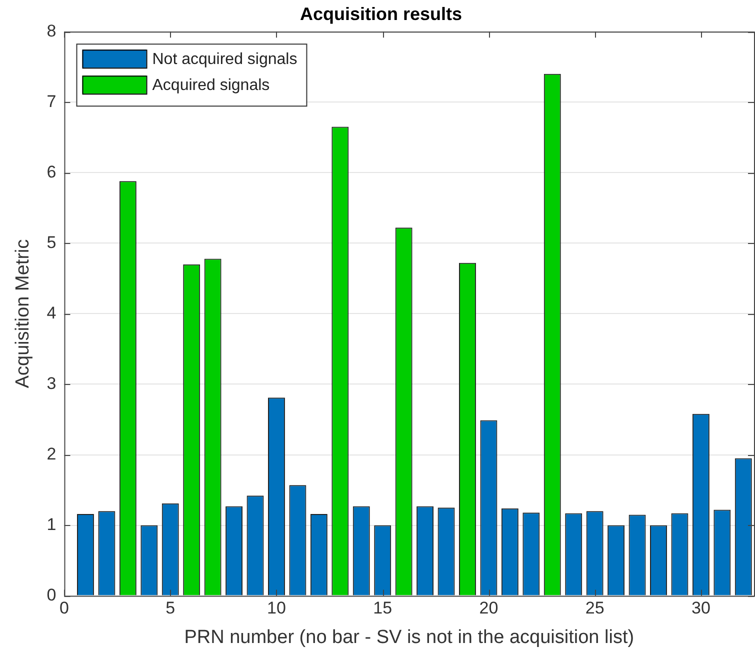 This screenshot has width=755, height=657. I want to click on chart-title: Acquisition results, so click(381, 14).